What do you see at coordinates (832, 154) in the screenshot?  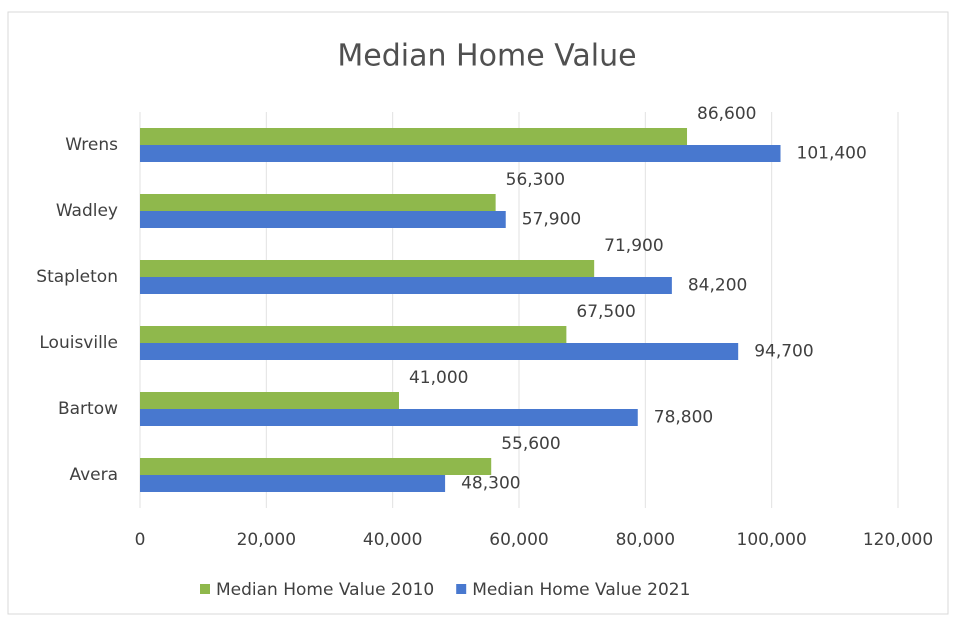 I see `data-label: 101,400` at bounding box center [832, 154].